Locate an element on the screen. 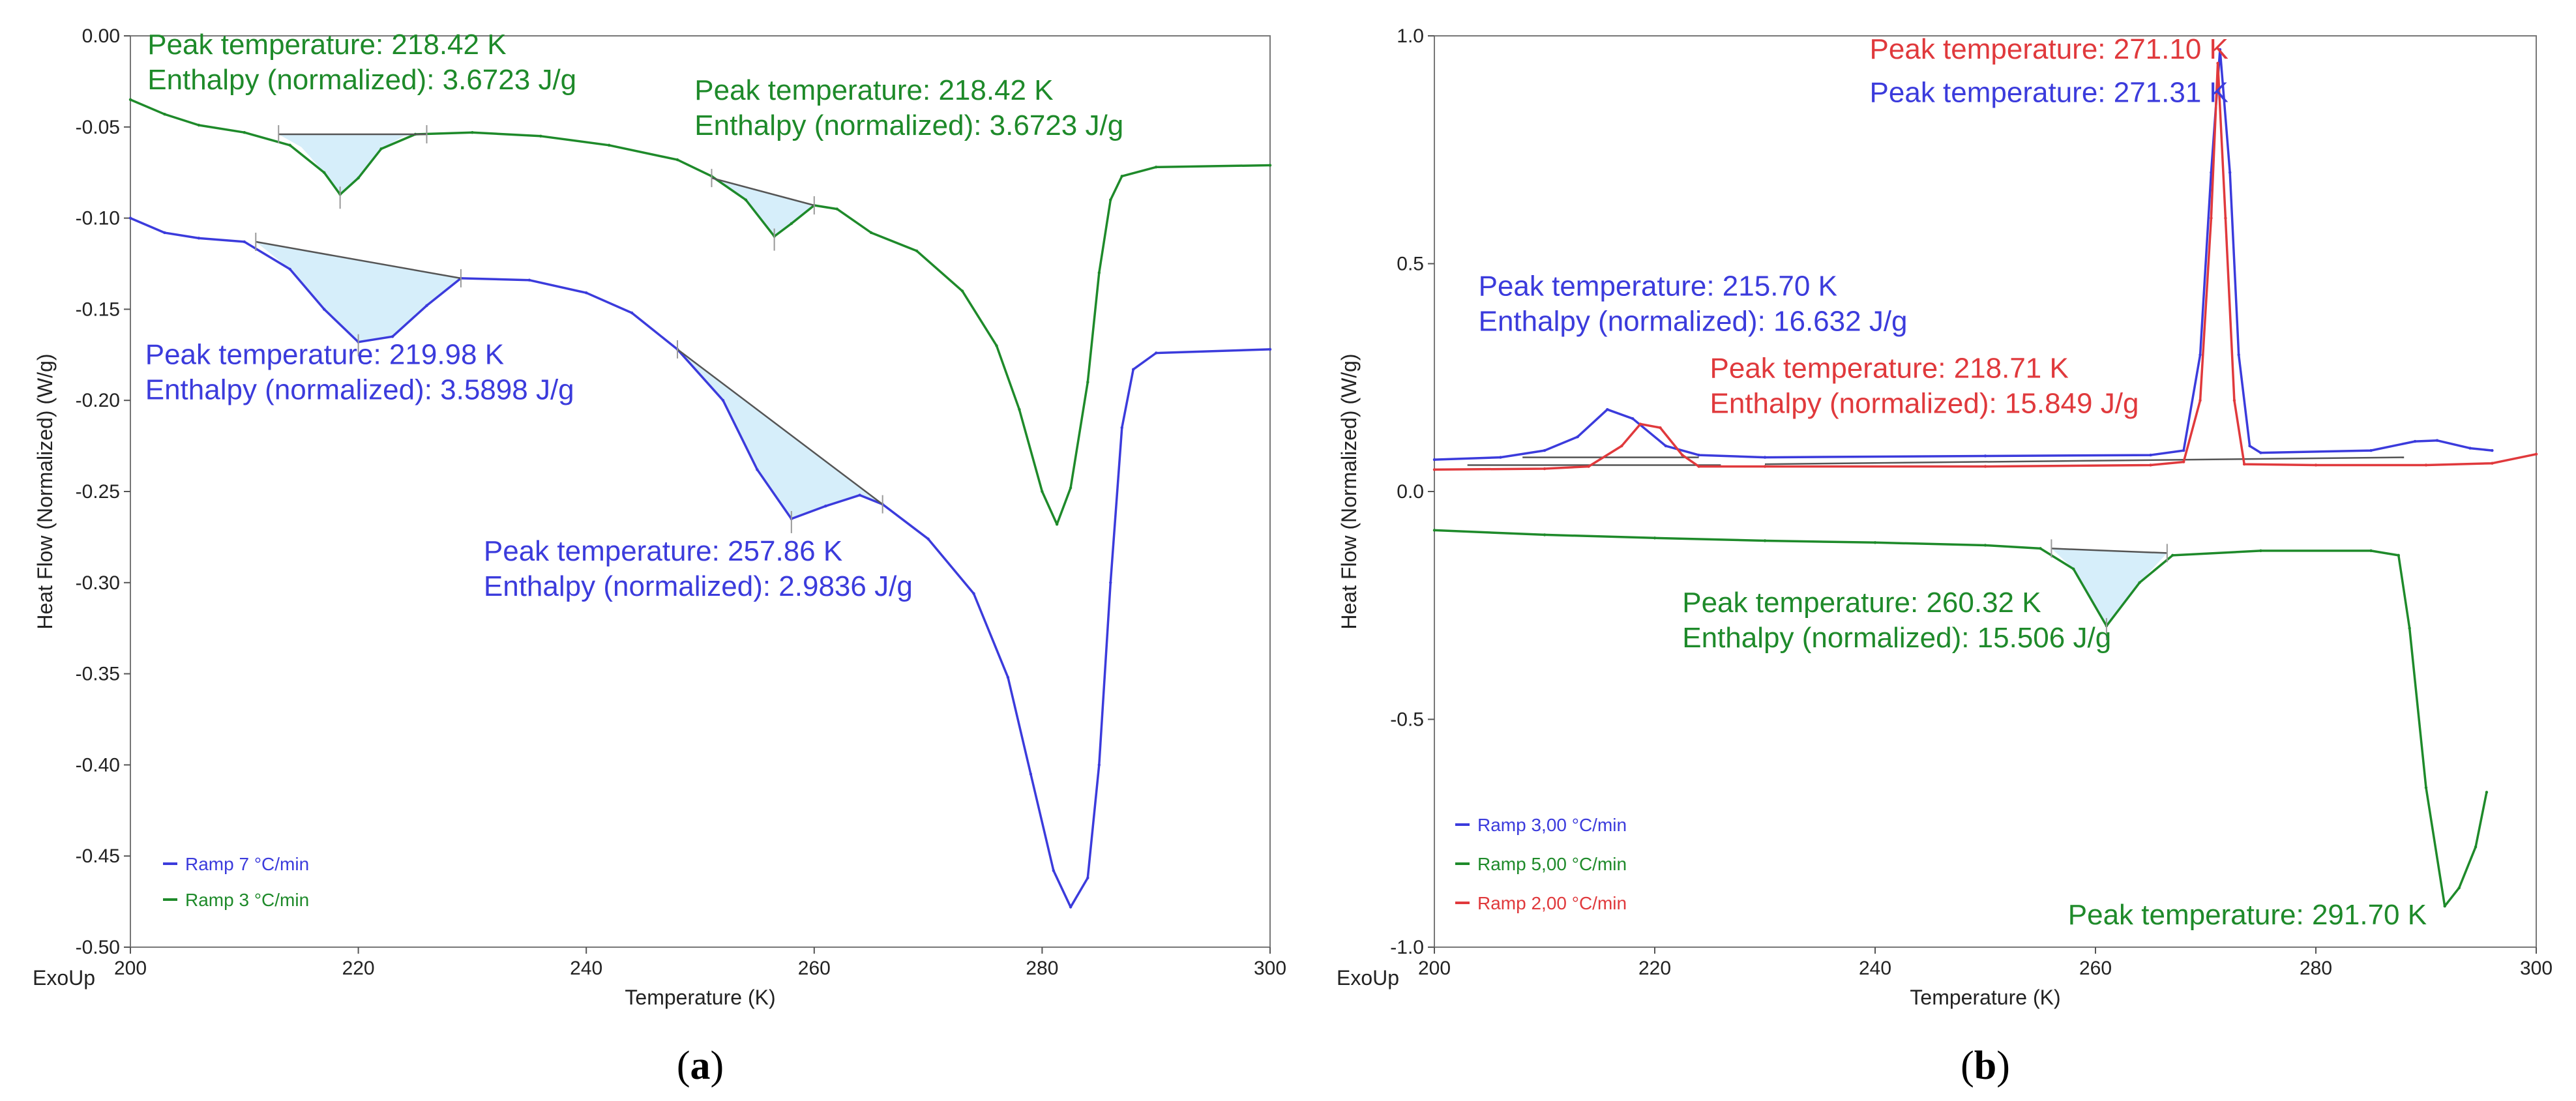 This screenshot has height=1101, width=2576. enthalpy-label: Enthalpy (normalized): 16.632 J/g is located at coordinates (1693, 321).